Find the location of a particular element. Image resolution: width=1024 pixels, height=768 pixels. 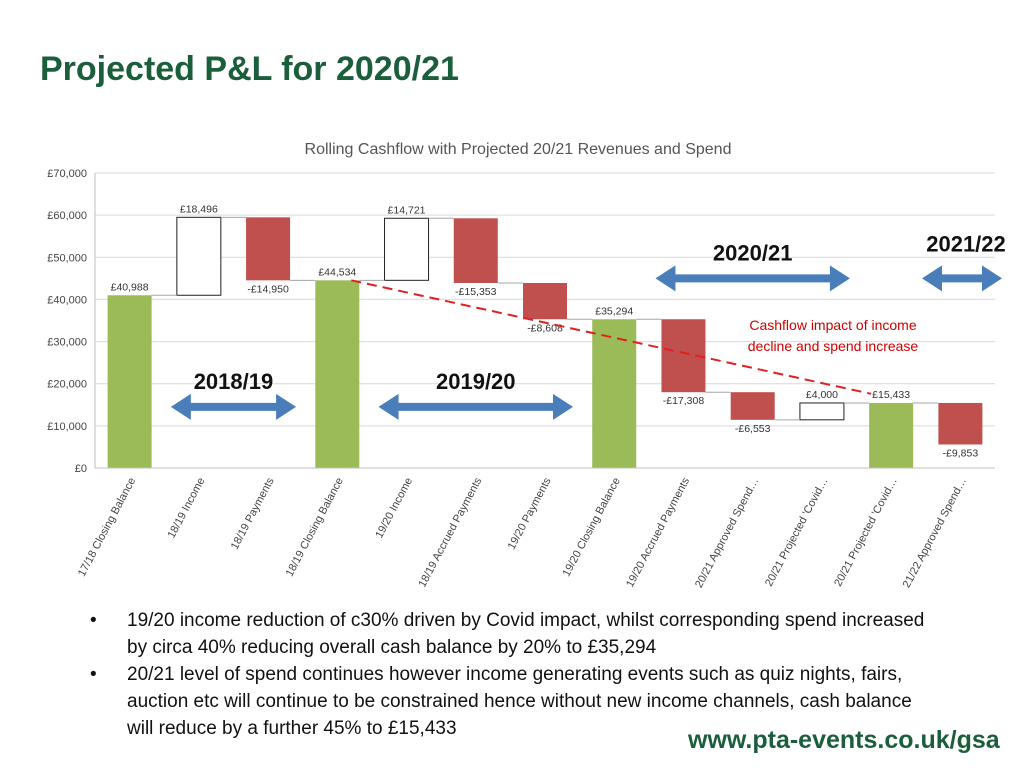

data-label: £44,534 is located at coordinates (337, 272).